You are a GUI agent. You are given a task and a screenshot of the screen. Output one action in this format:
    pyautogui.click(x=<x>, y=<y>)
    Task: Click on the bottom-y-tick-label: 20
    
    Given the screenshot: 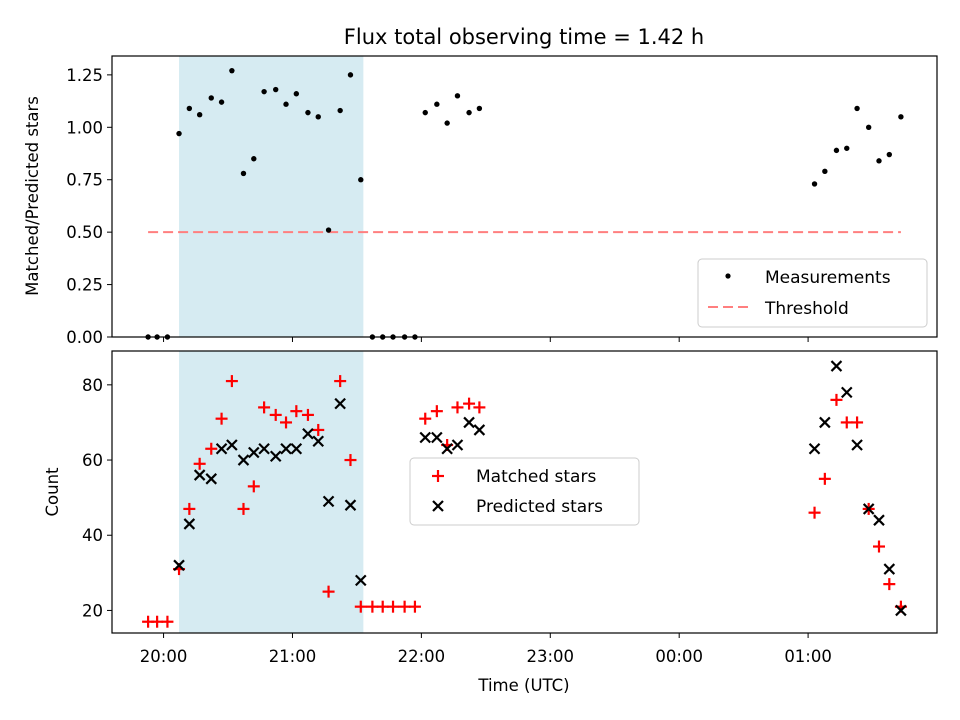 What is the action you would take?
    pyautogui.click(x=92, y=610)
    